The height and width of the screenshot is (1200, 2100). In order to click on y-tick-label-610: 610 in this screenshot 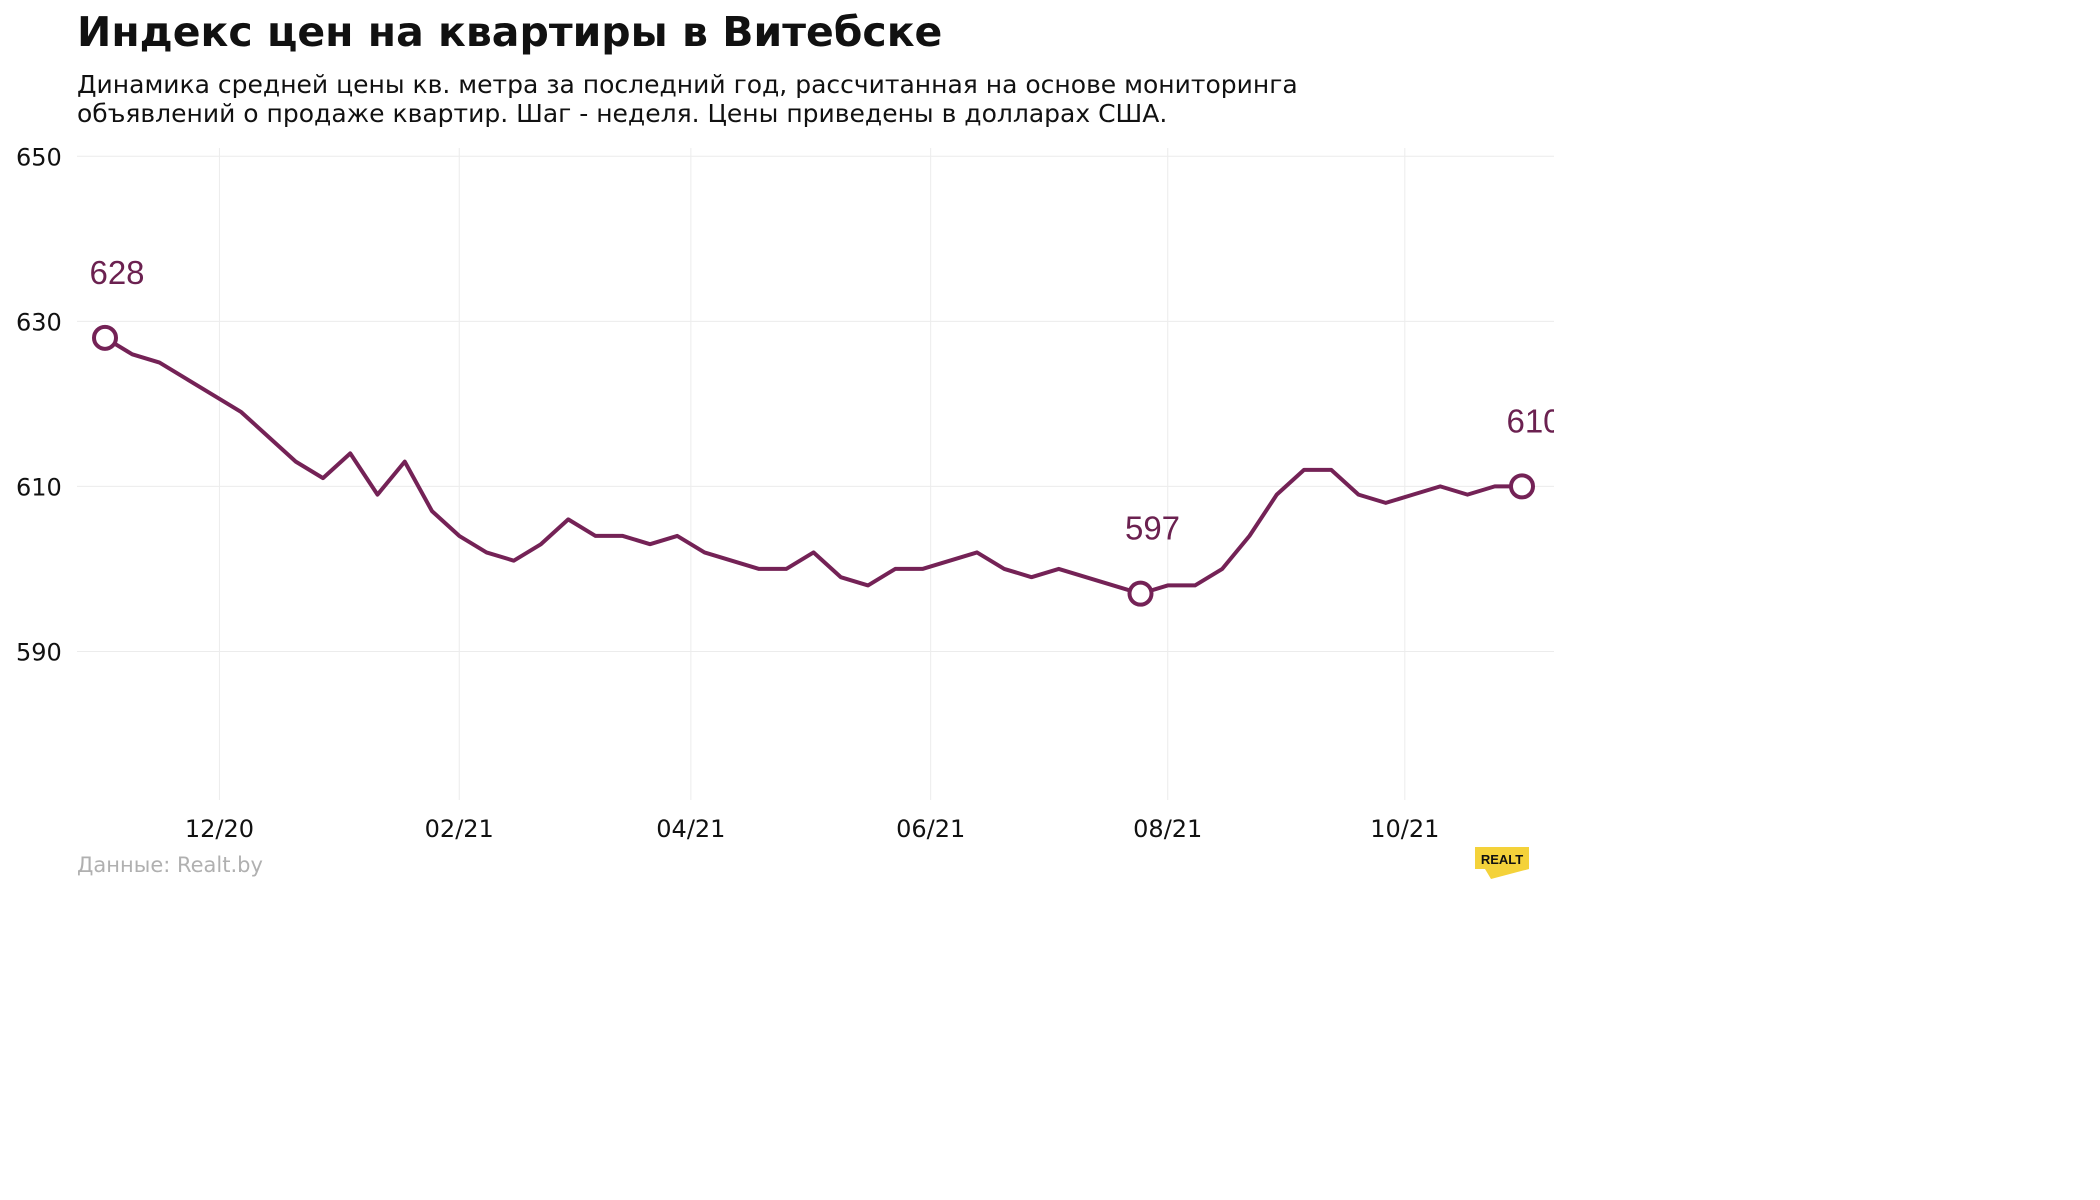, I will do `click(39, 487)`.